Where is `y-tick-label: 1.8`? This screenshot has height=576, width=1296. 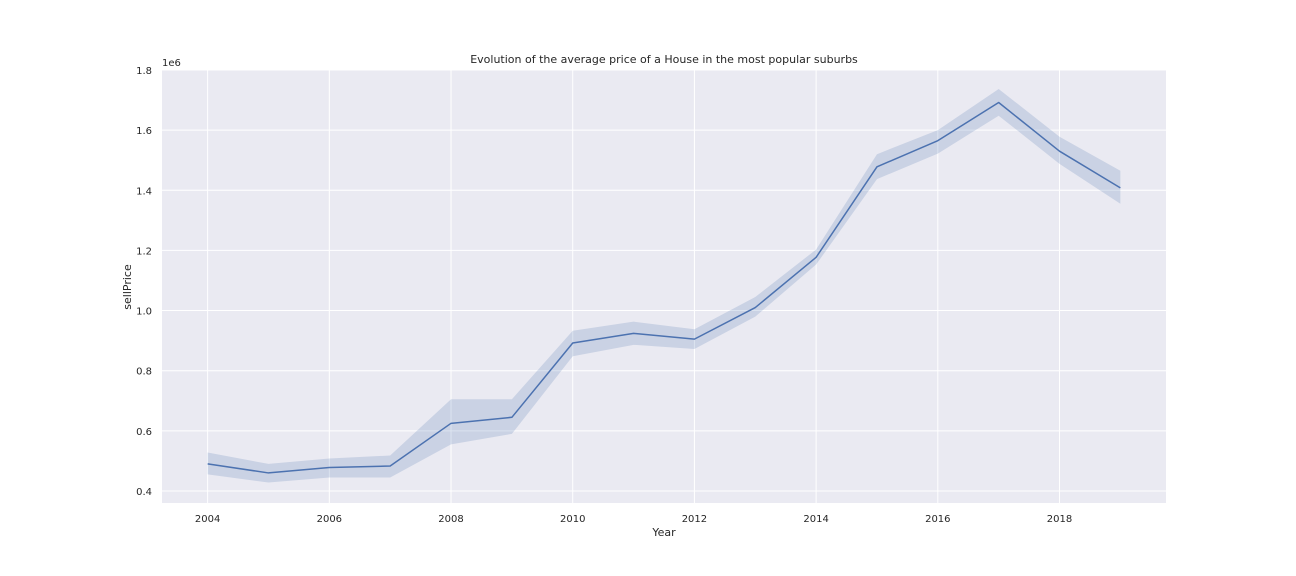 y-tick-label: 1.8 is located at coordinates (144, 71).